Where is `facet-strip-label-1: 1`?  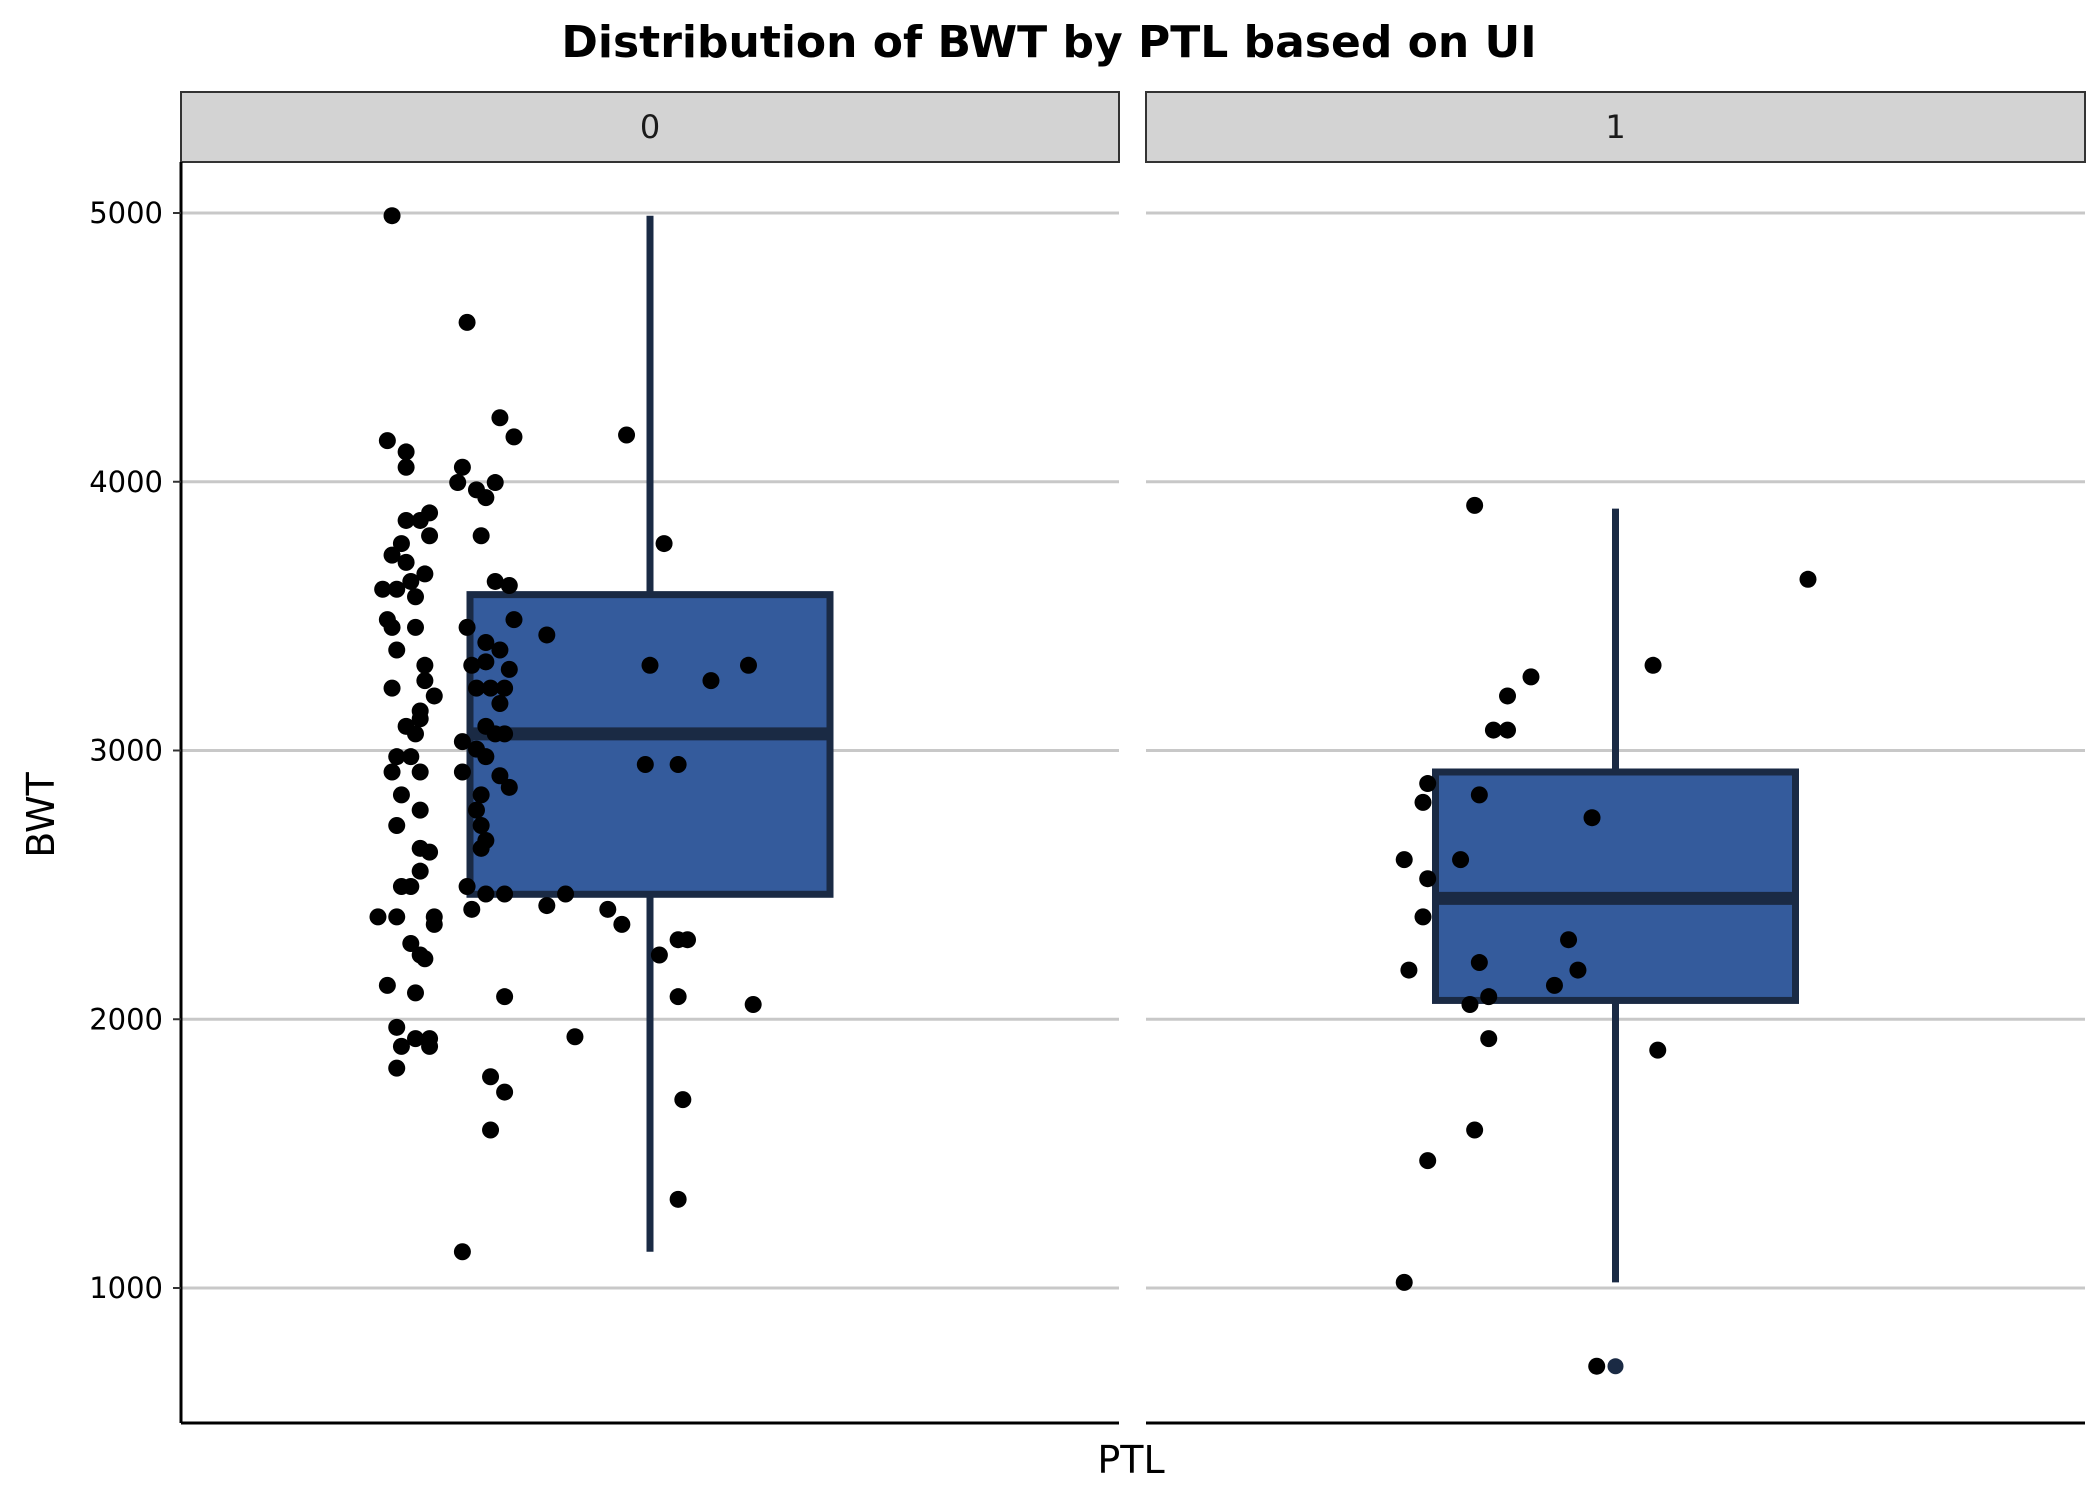
facet-strip-label-1: 1 is located at coordinates (1615, 127).